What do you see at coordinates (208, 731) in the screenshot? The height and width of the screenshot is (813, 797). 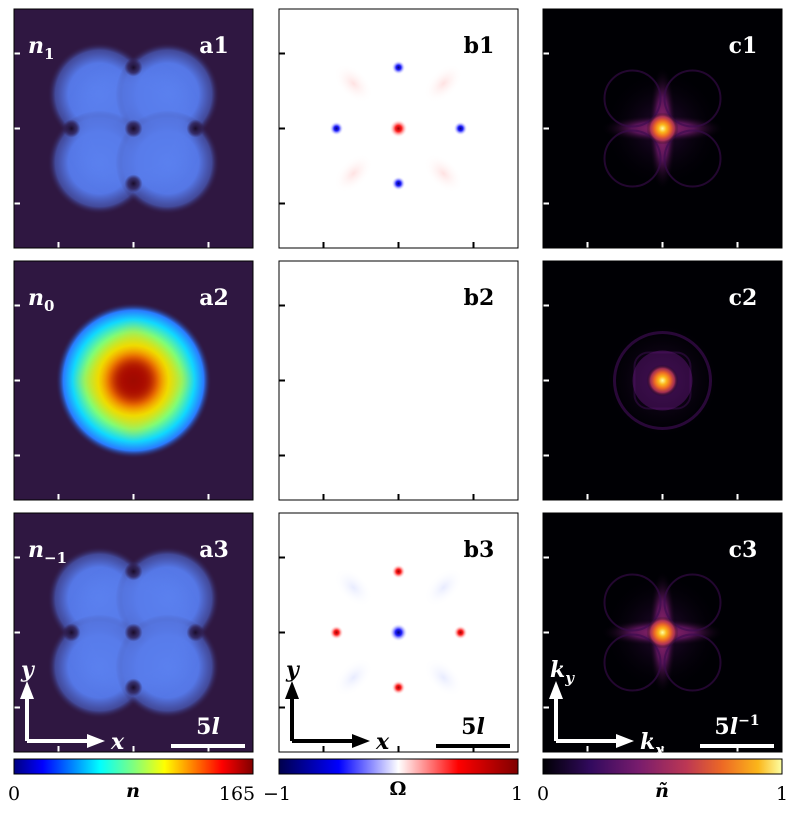 I see `scale-bar-a: 5l` at bounding box center [208, 731].